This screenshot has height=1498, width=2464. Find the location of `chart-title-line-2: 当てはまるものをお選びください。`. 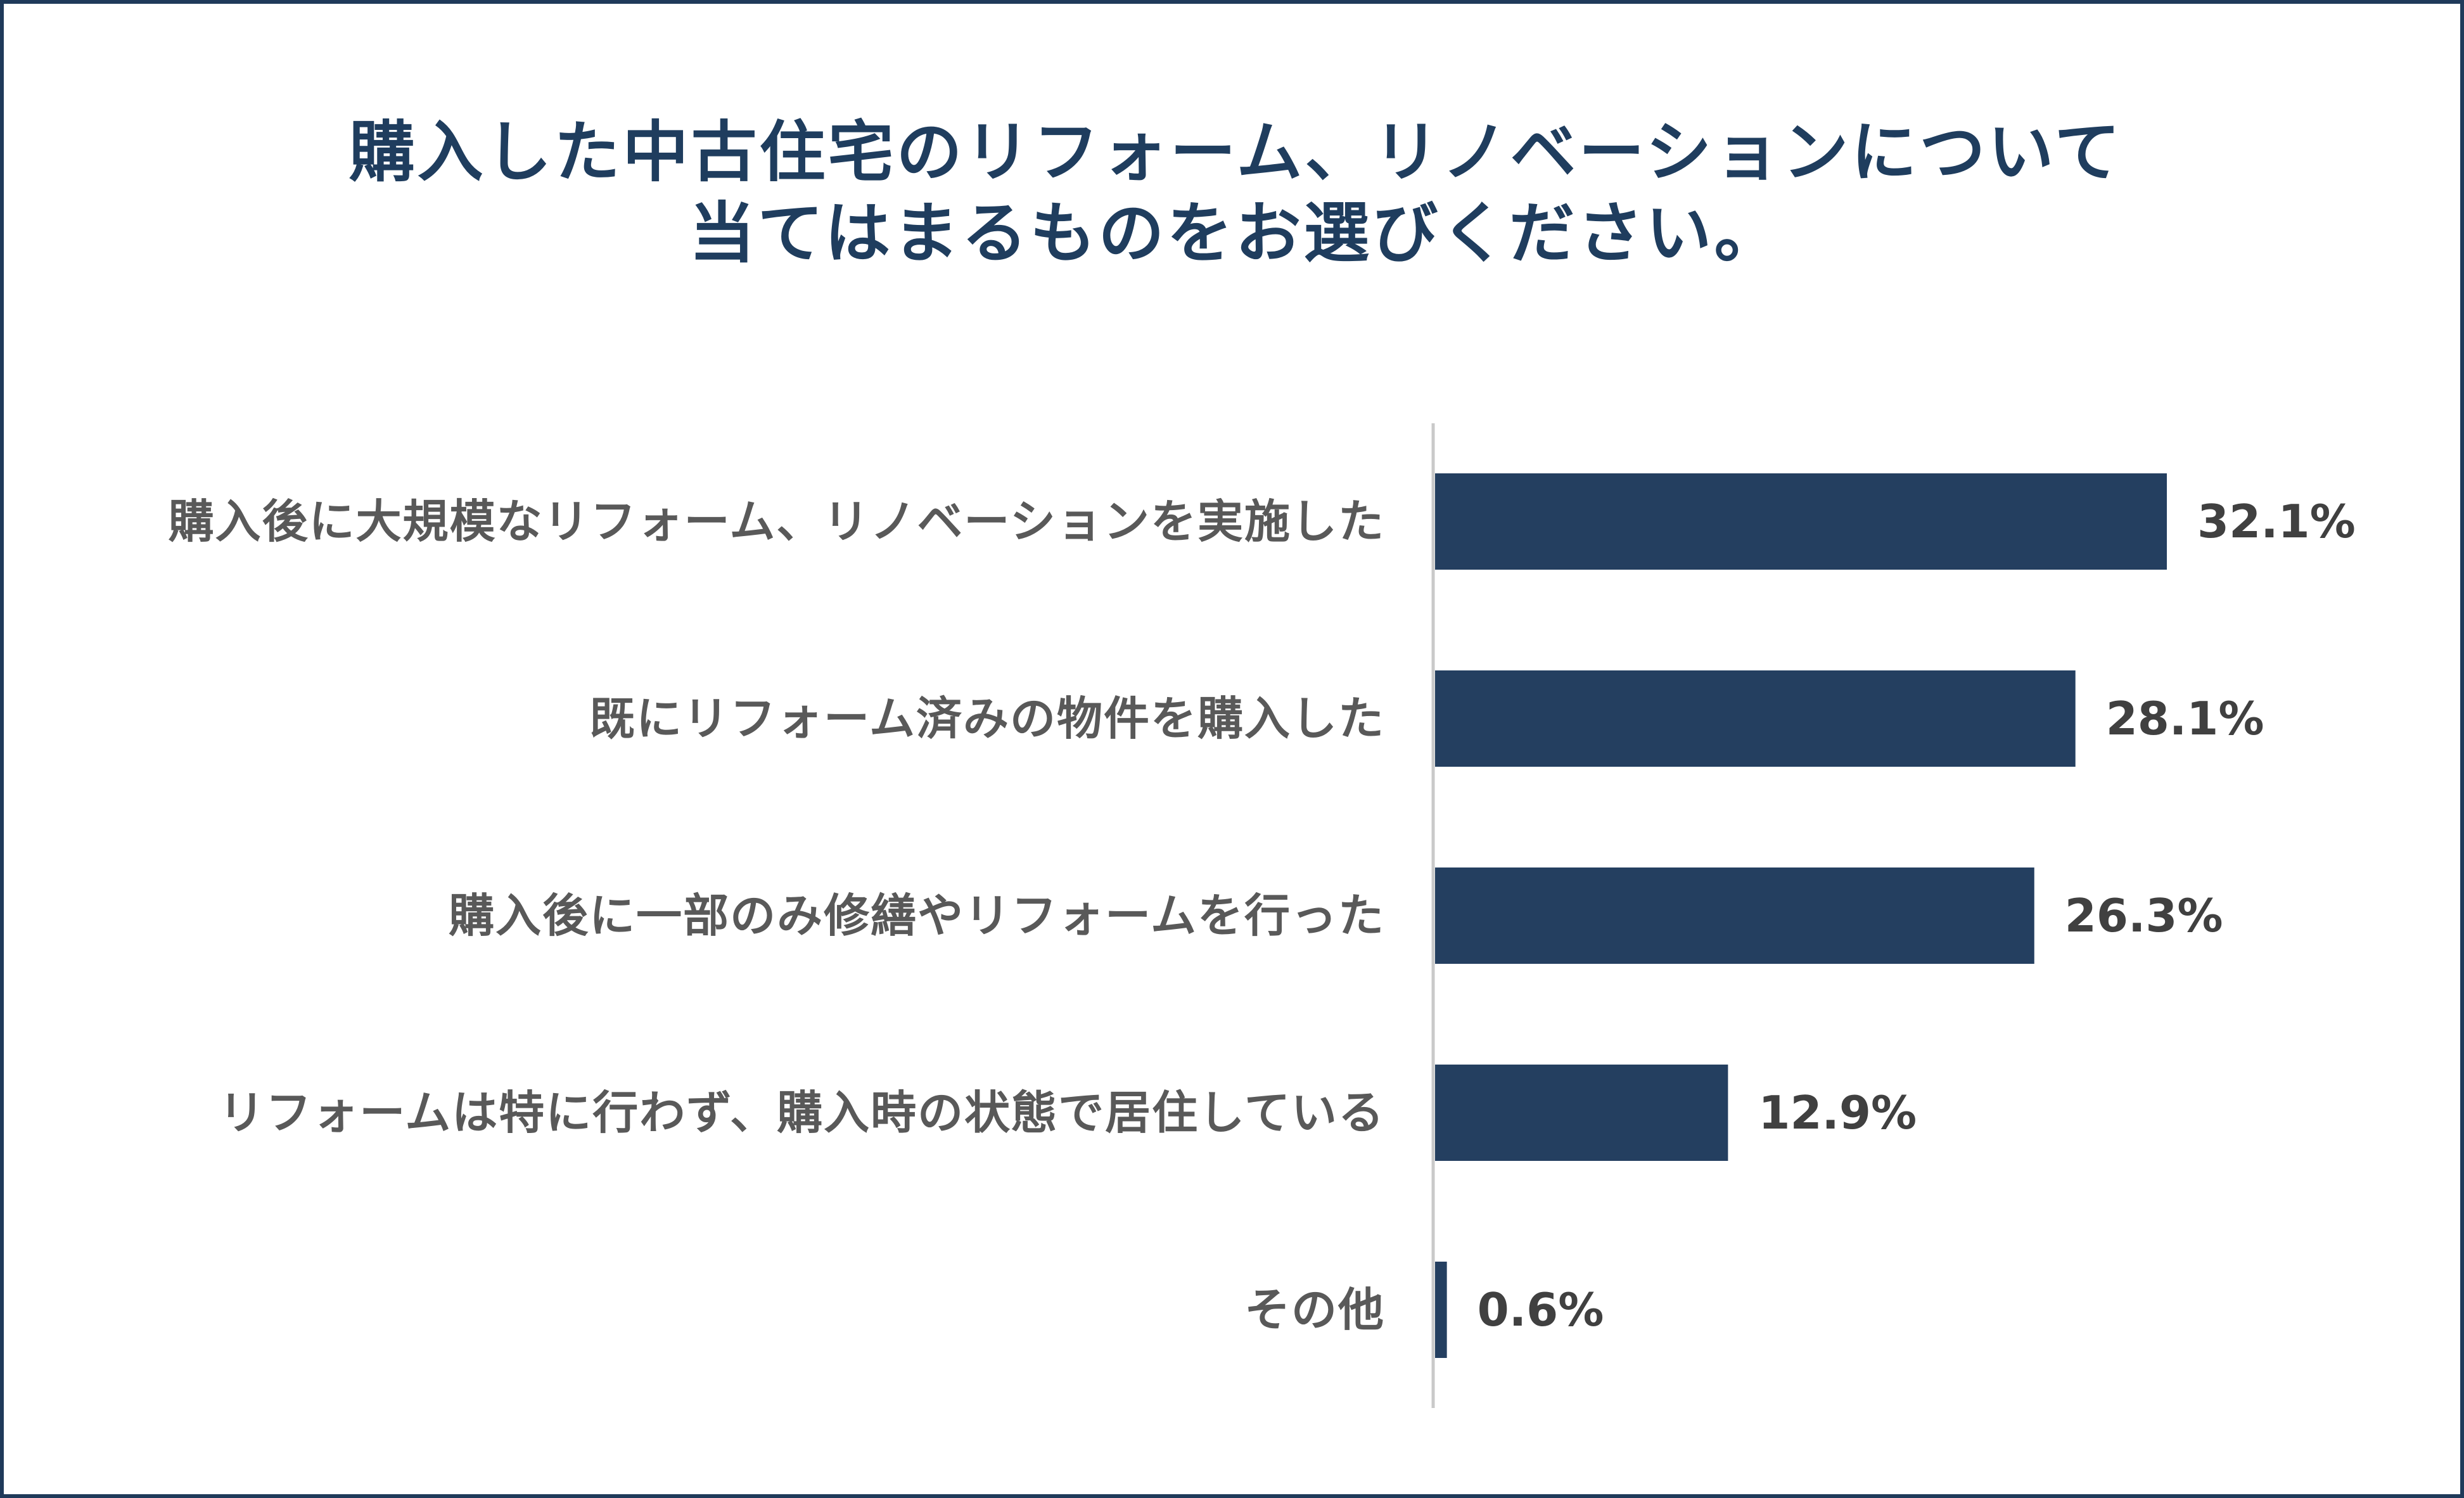

chart-title-line-2: 当てはまるものをお選びください。 is located at coordinates (1236, 233).